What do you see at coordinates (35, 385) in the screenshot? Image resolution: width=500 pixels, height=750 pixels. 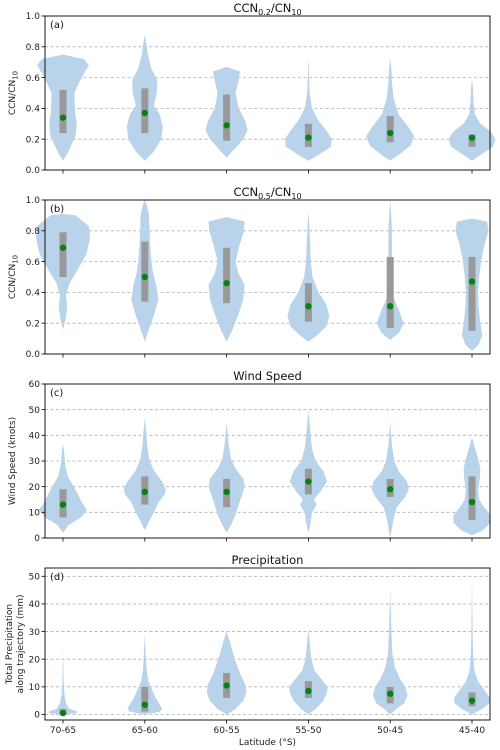 I see `y-tick-label: 60` at bounding box center [35, 385].